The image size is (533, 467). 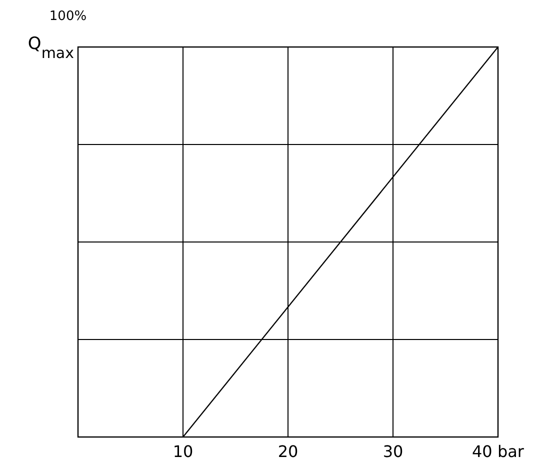 I want to click on x-tick-label: 20, so click(x=288, y=451).